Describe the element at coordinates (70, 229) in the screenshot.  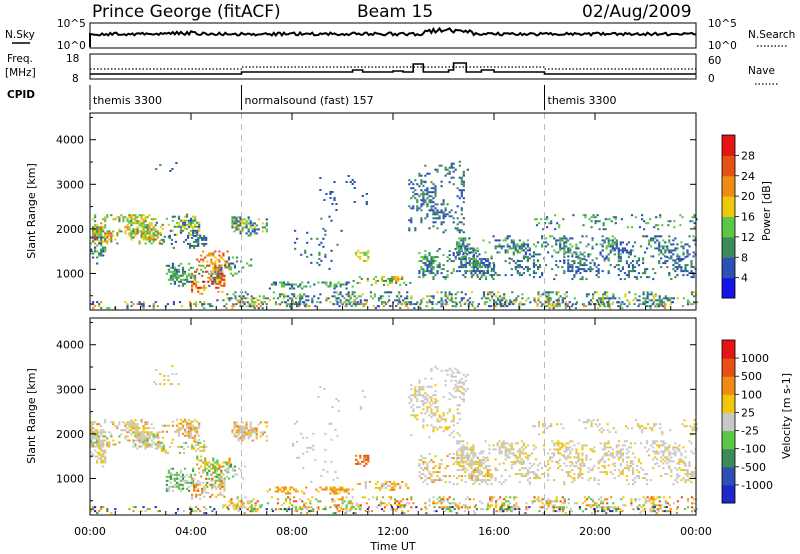
I see `y-tick-label: 2000` at that location.